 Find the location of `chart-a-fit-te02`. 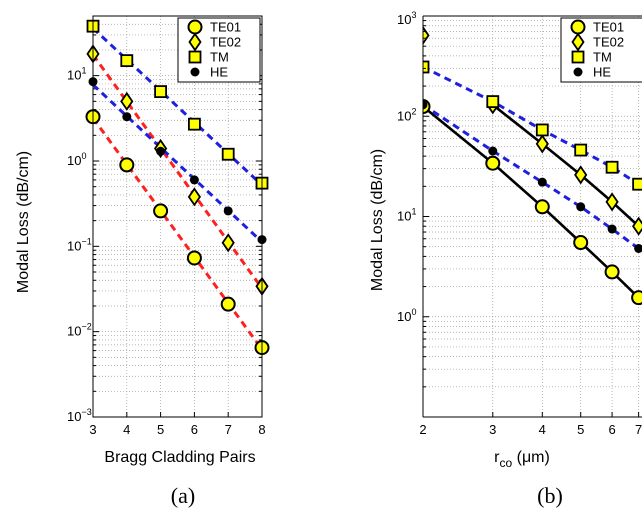

chart-a-fit-te02 is located at coordinates (177, 171).